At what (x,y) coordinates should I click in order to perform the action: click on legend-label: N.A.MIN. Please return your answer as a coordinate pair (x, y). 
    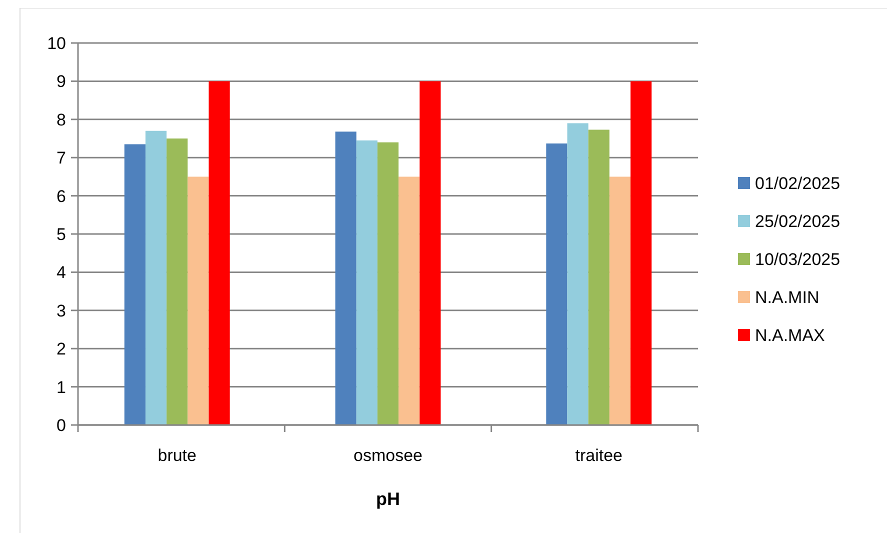
    Looking at the image, I should click on (787, 297).